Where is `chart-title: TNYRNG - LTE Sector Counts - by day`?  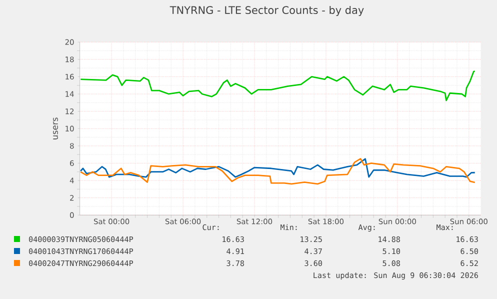 chart-title: TNYRNG - LTE Sector Counts - by day is located at coordinates (267, 11).